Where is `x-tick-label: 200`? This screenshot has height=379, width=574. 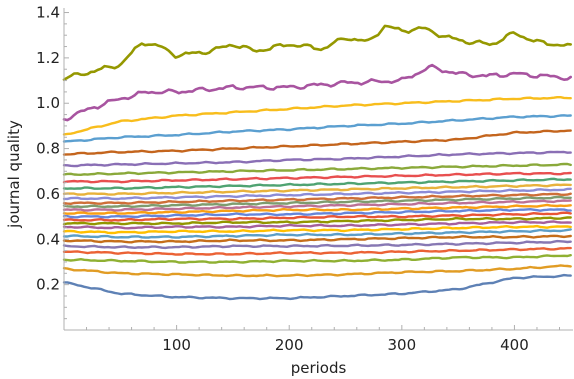
x-tick-label: 200 is located at coordinates (289, 345).